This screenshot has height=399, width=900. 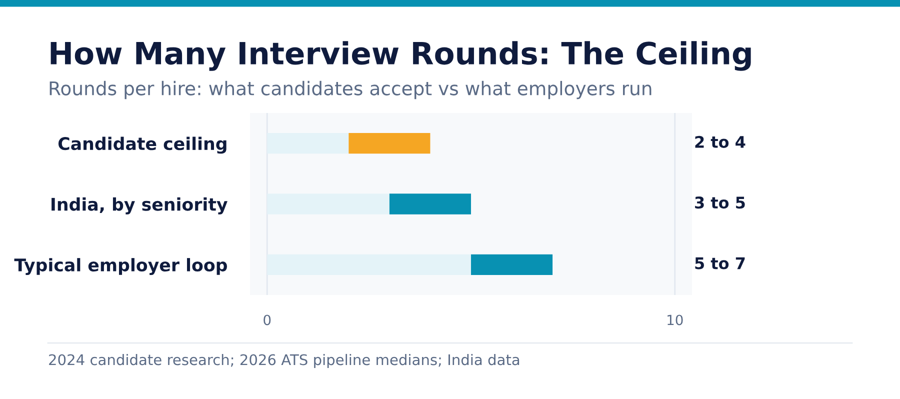 What do you see at coordinates (120, 267) in the screenshot?
I see `y-tick-label: Typical employer loop` at bounding box center [120, 267].